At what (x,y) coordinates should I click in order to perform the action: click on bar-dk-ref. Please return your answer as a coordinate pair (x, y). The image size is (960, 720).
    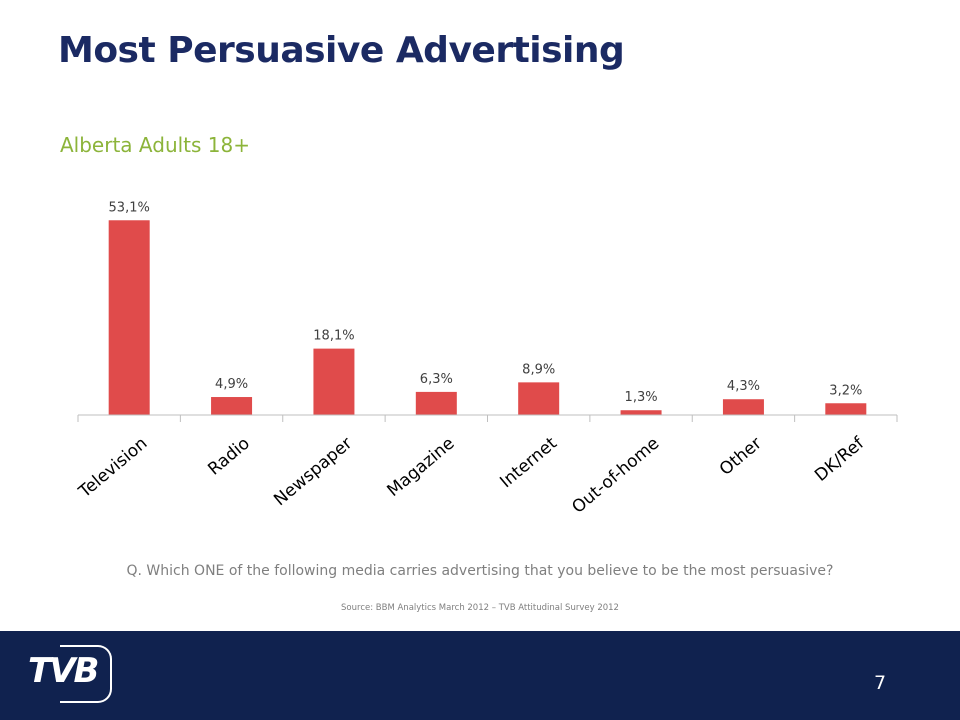
    Looking at the image, I should click on (846, 409).